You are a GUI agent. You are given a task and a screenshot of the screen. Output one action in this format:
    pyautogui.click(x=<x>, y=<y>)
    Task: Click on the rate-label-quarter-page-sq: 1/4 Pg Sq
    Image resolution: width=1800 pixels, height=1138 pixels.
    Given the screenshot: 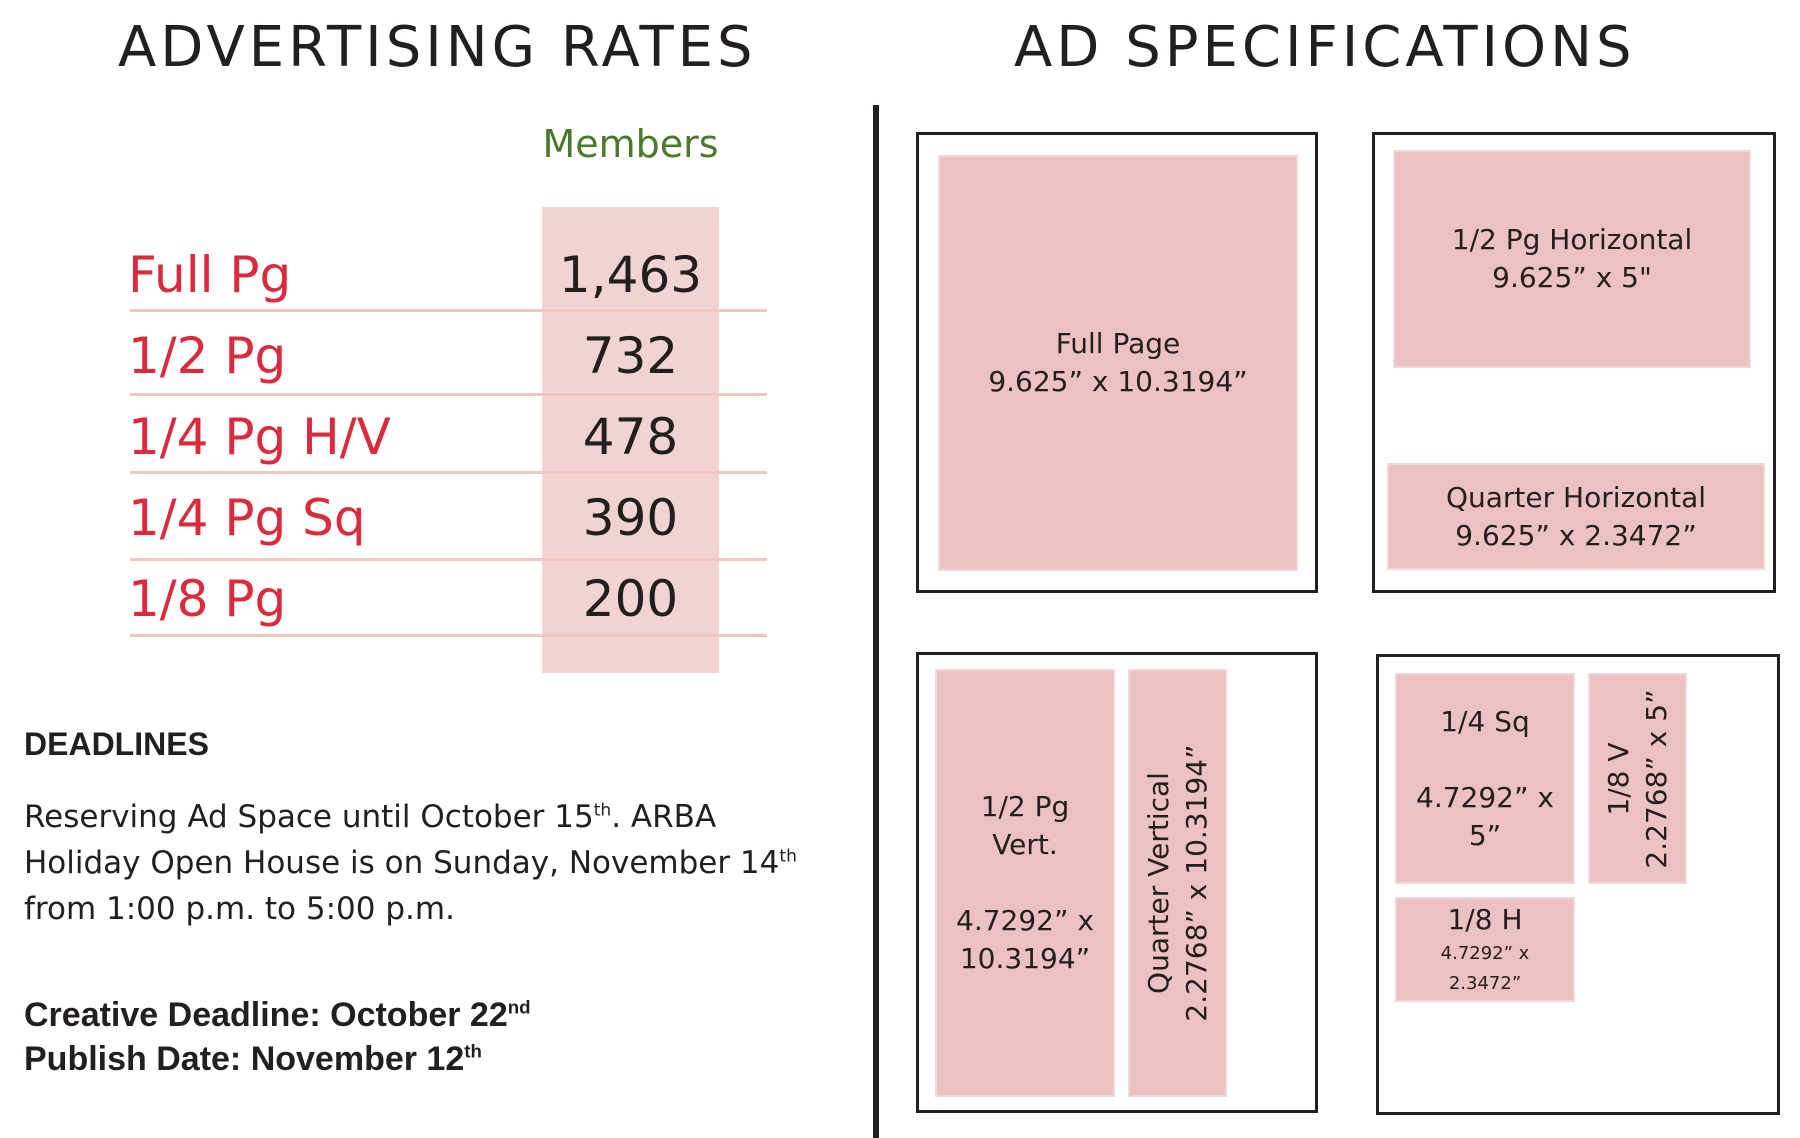 What is the action you would take?
    pyautogui.click(x=247, y=518)
    